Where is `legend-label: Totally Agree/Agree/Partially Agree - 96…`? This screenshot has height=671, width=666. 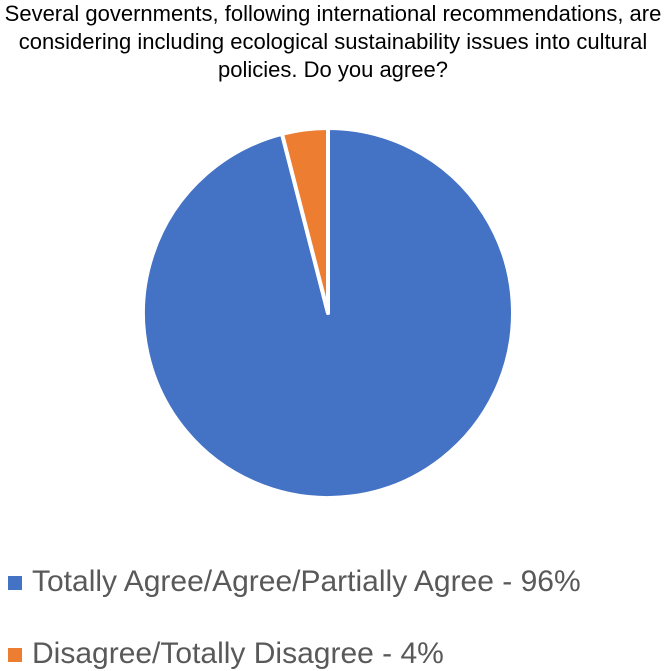 legend-label: Totally Agree/Agree/Partially Agree - 96… is located at coordinates (306, 581).